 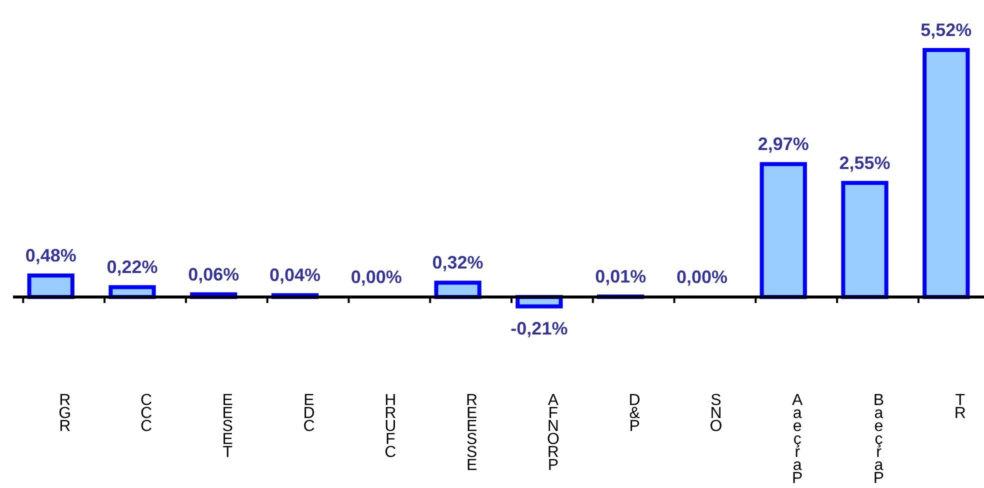 I want to click on x-tick-label: SNO, so click(x=715, y=412).